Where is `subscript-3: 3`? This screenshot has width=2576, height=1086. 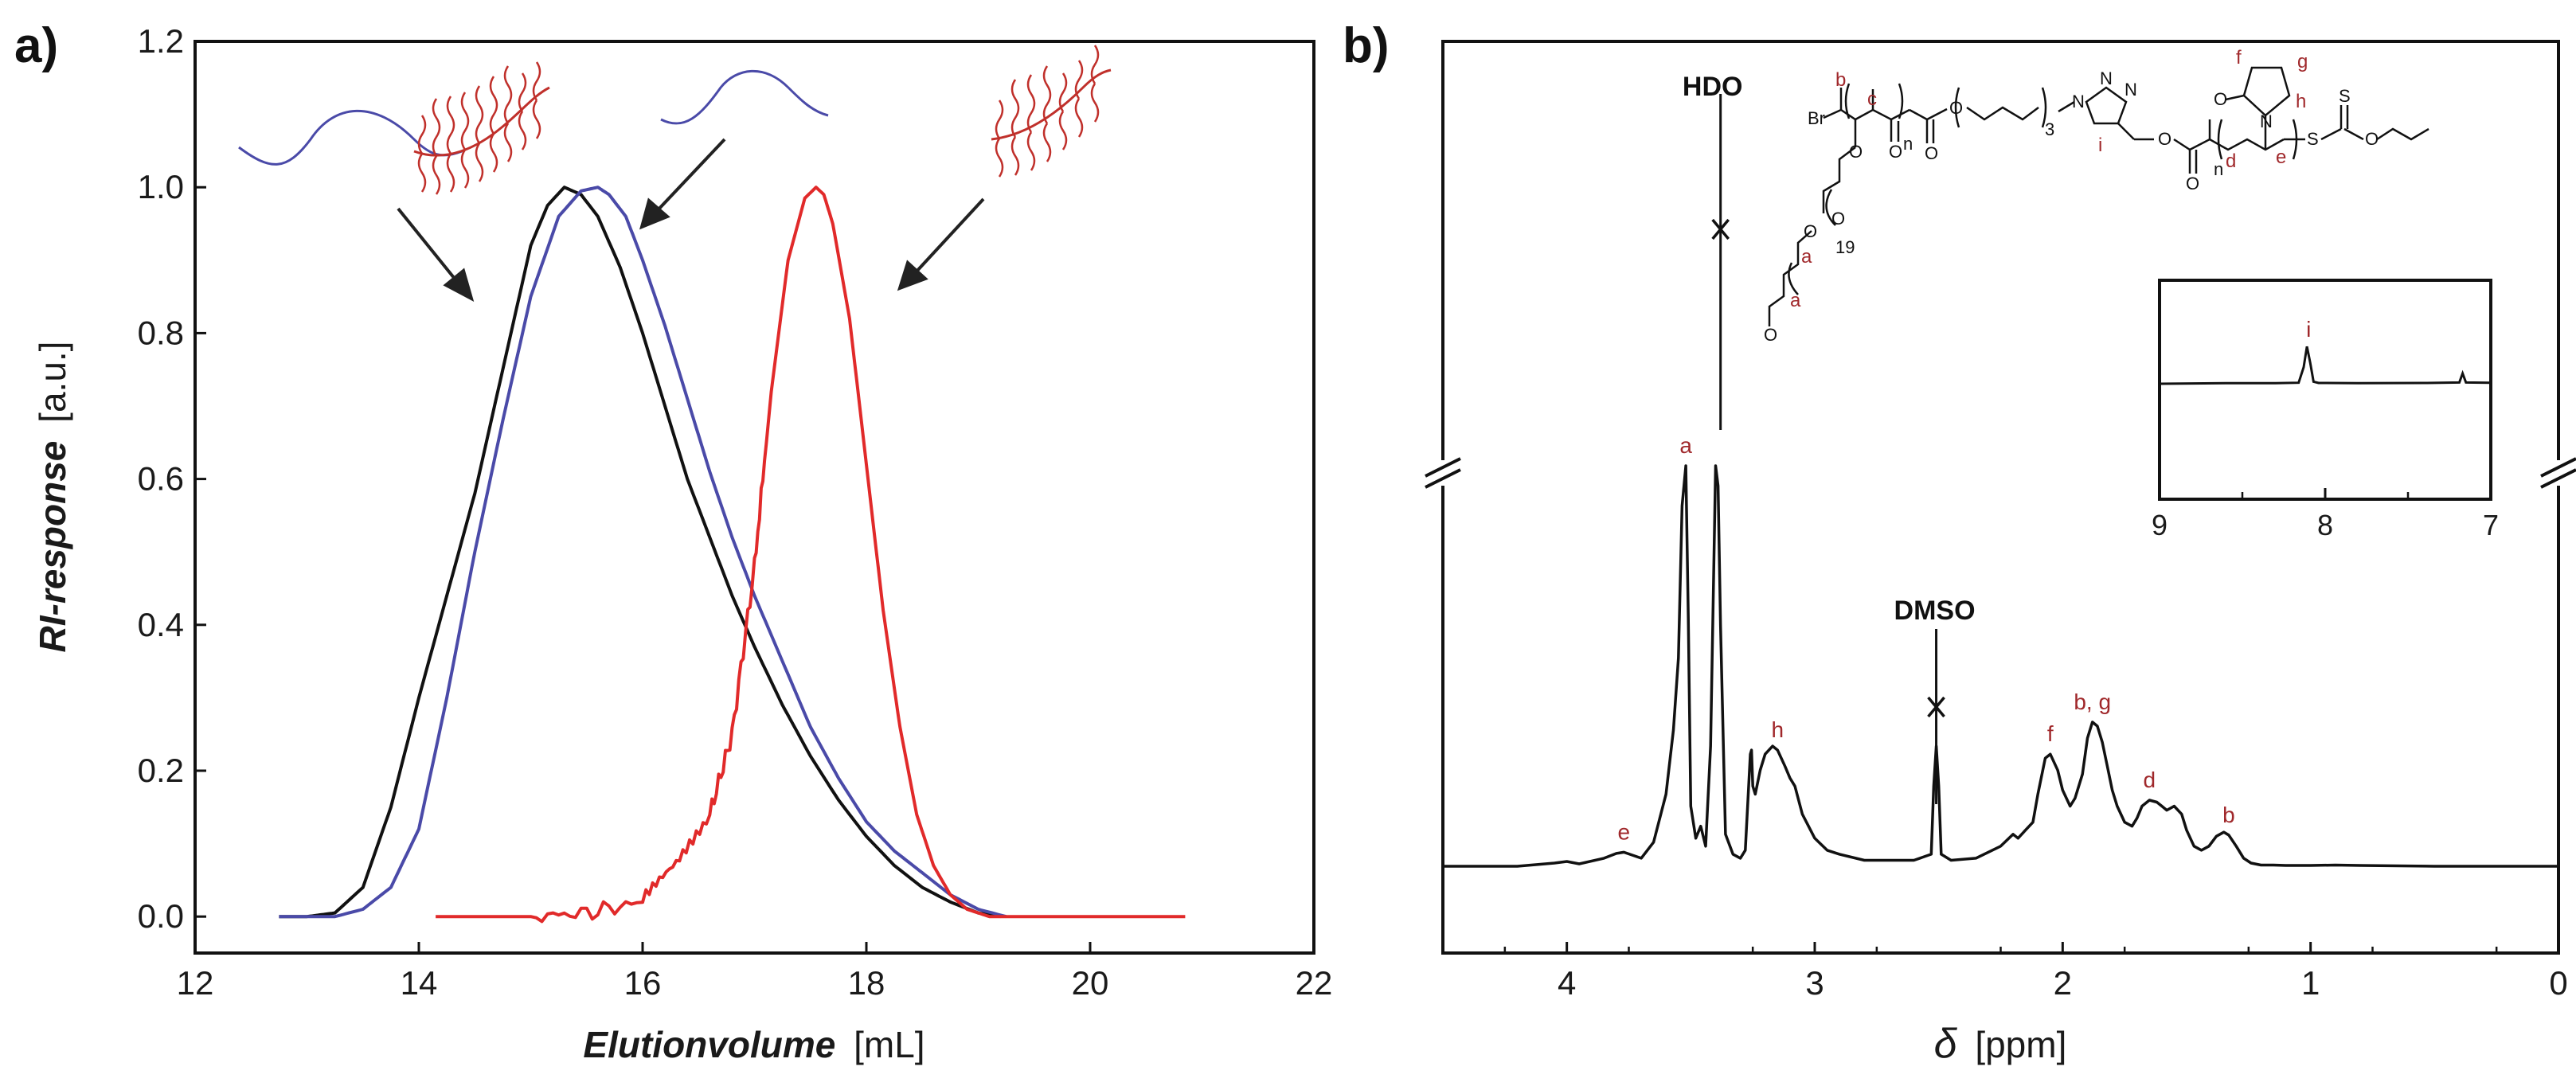
subscript-3: 3 is located at coordinates (2049, 129).